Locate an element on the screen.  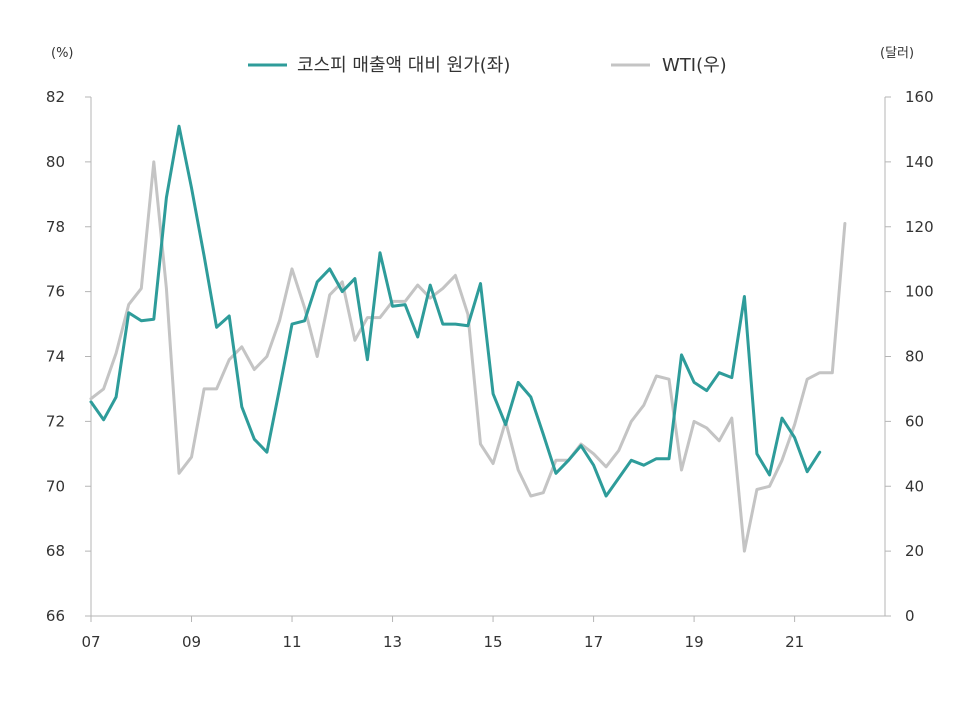
legend: 코스피 매출액 대비 원가(좌) WTI(우) is located at coordinates (487, 65).